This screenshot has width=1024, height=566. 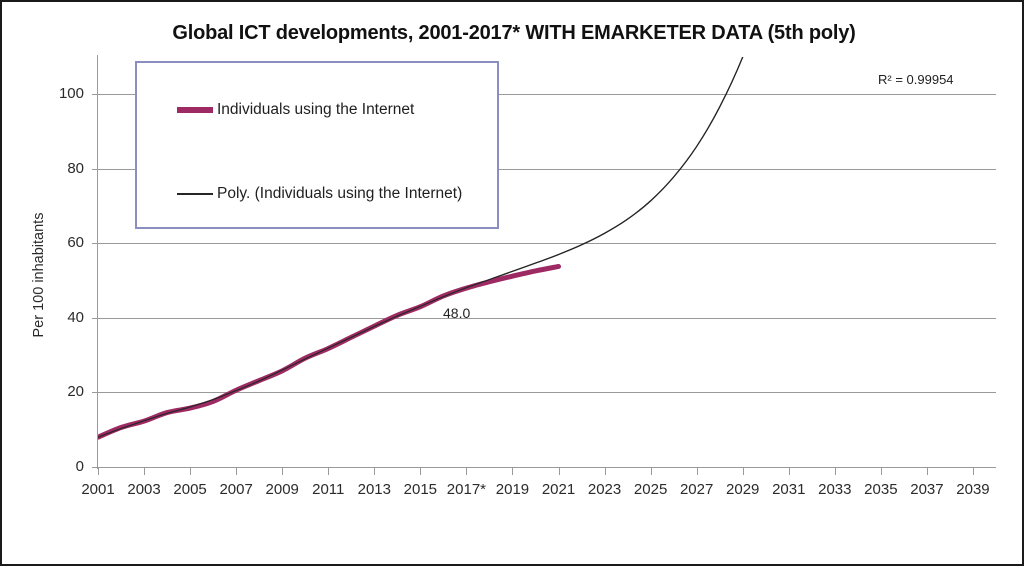 I want to click on x-tick-label: 2001, so click(x=98, y=489).